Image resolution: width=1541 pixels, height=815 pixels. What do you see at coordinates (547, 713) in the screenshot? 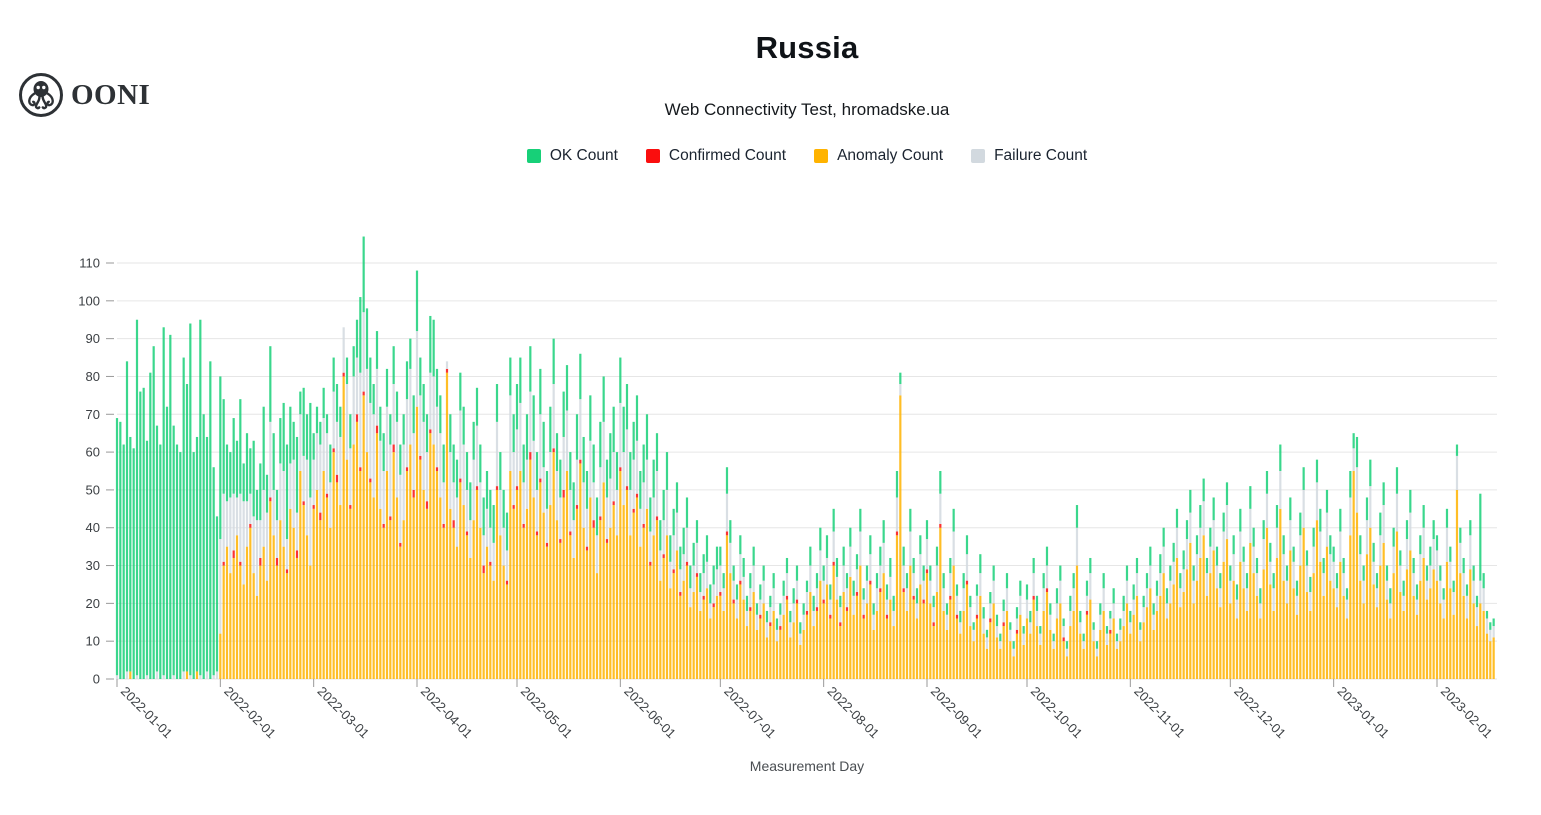
I see `x-tick-label: 2022-05-01` at bounding box center [547, 713].